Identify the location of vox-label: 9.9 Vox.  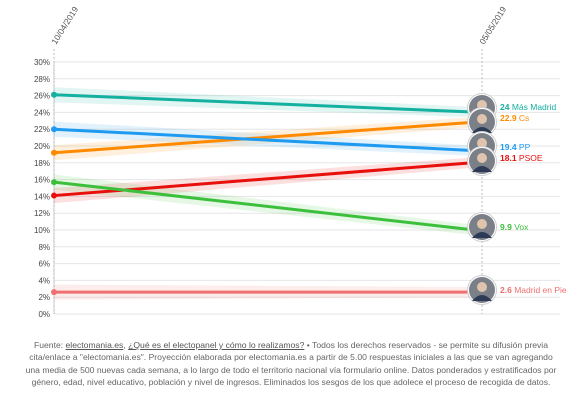
(514, 227).